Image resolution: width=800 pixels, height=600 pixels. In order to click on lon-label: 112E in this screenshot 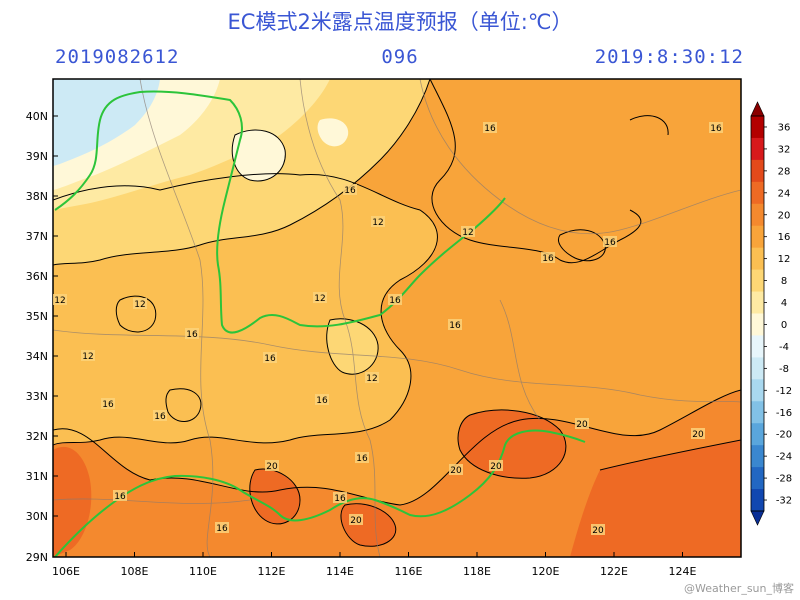, I will do `click(272, 571)`.